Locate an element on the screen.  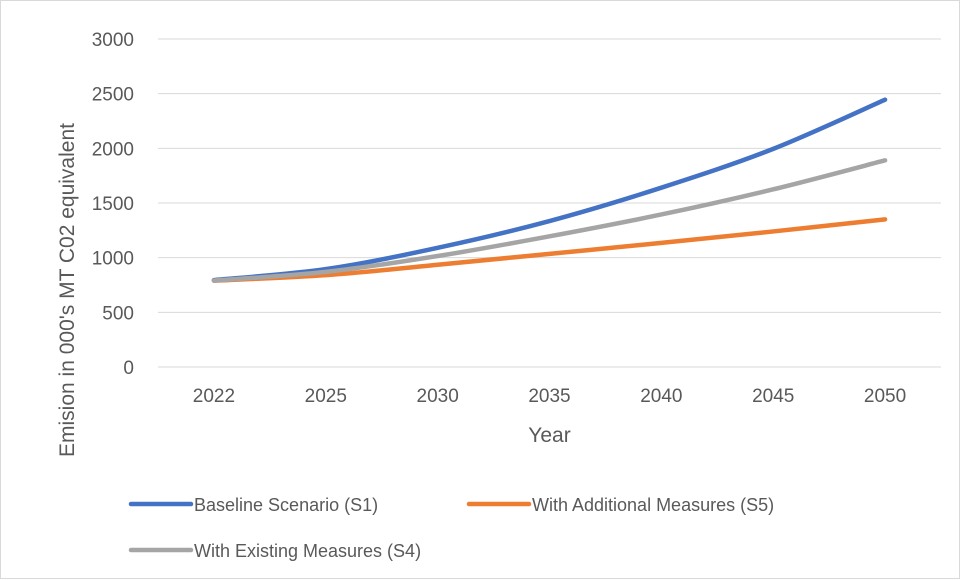
legend-label: Baseline Scenario (S1) is located at coordinates (286, 505).